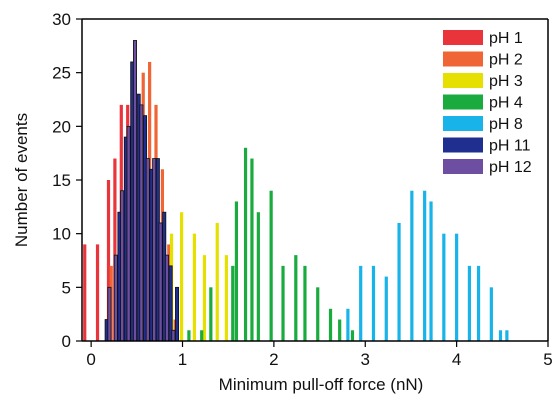 The width and height of the screenshot is (555, 397). I want to click on x-axis-title: Minimum pull-off force (nN), so click(321, 384).